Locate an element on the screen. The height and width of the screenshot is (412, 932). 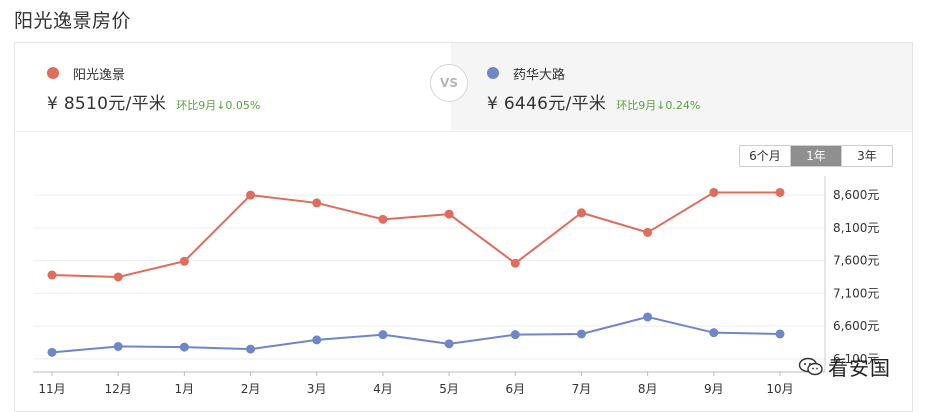
range-tabs: 6个月 1年 3年 is located at coordinates (816, 156).